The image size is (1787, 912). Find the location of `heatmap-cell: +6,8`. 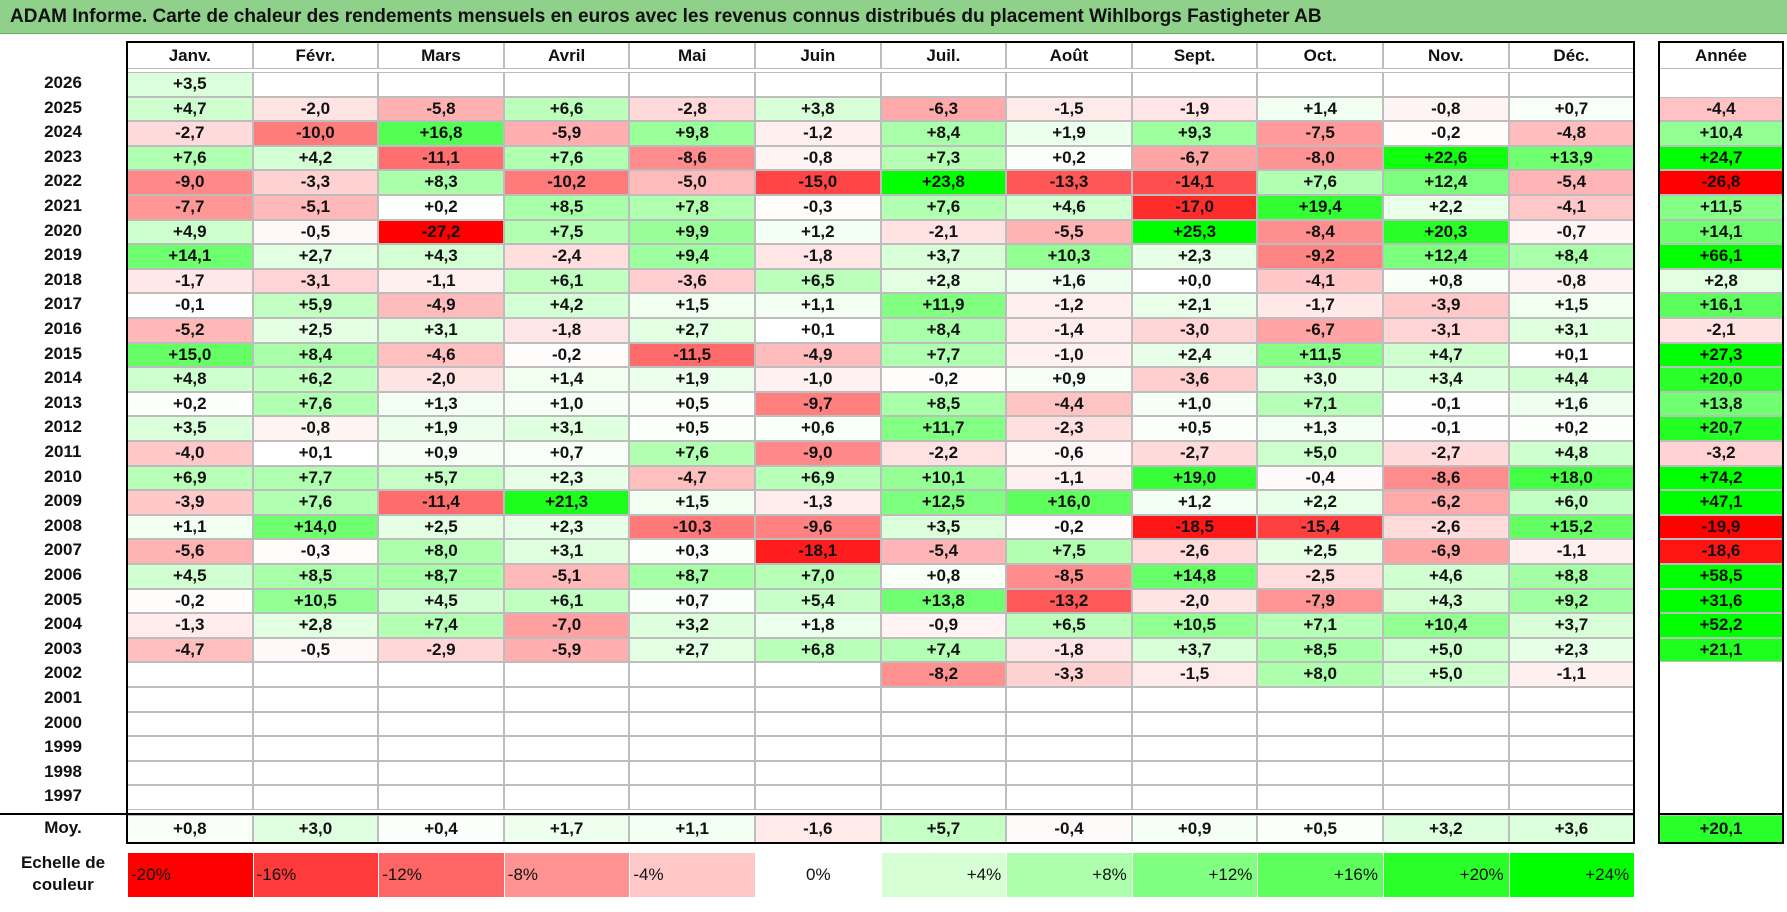

heatmap-cell: +6,8 is located at coordinates (818, 650).